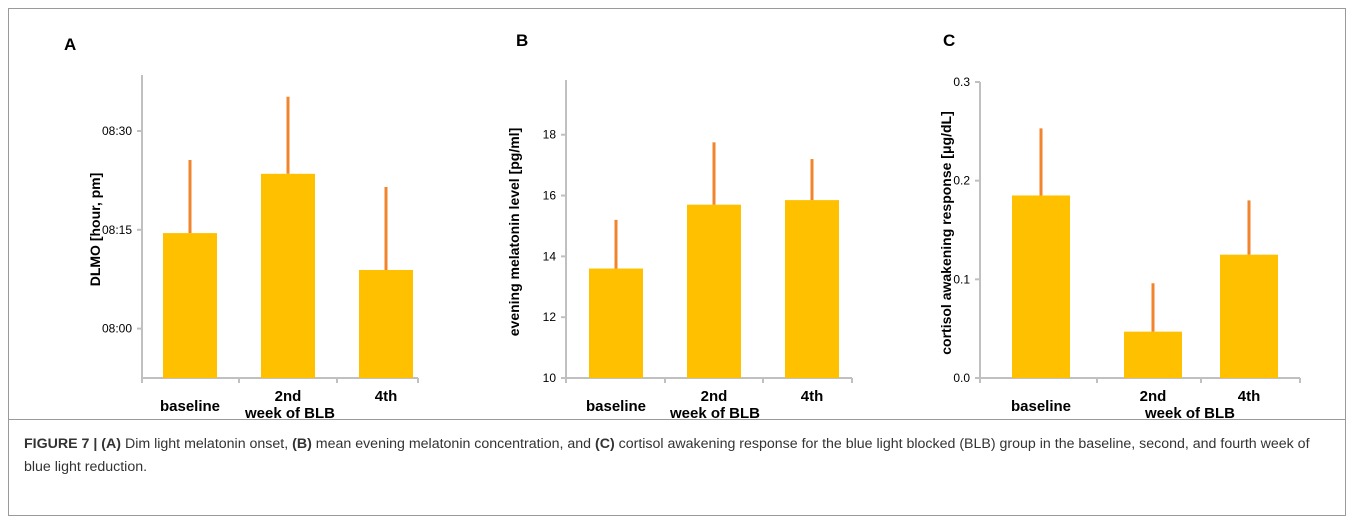 This screenshot has height=523, width=1355. I want to click on panel-a-category-label: baseline, so click(190, 406).